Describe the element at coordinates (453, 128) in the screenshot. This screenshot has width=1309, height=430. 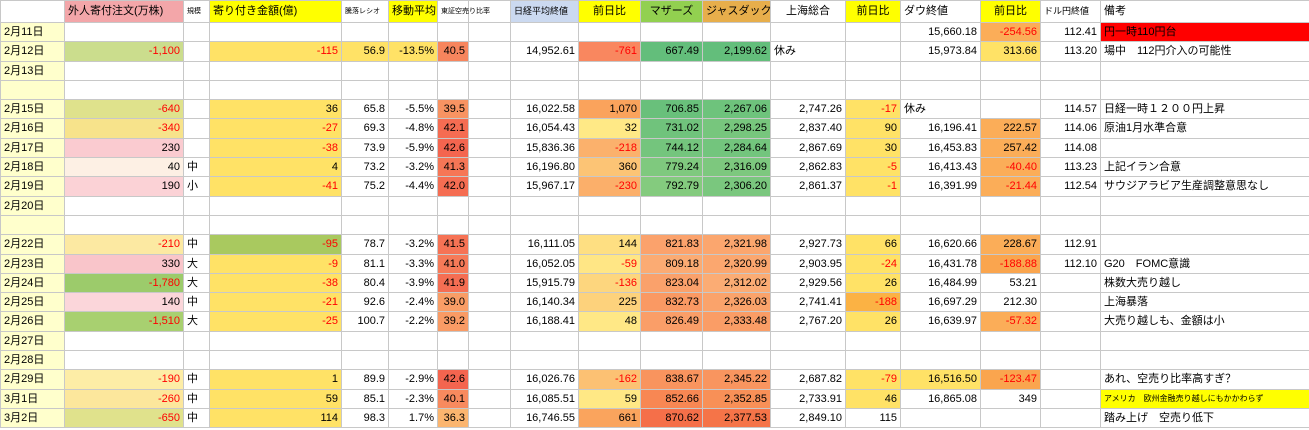
I see `cell-short-sell-ratio: 42.1` at that location.